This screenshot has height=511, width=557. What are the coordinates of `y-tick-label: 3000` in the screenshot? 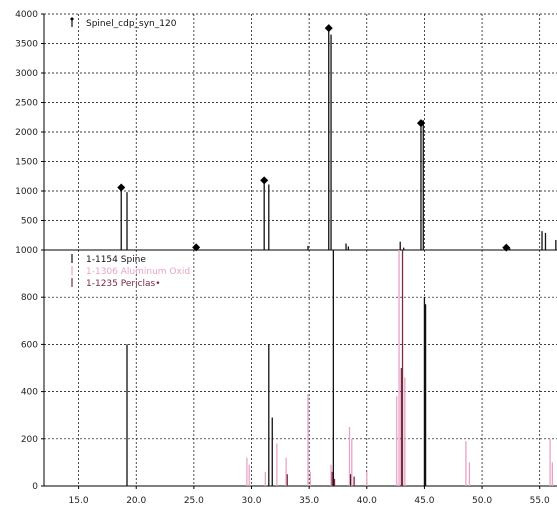 It's located at (26, 74).